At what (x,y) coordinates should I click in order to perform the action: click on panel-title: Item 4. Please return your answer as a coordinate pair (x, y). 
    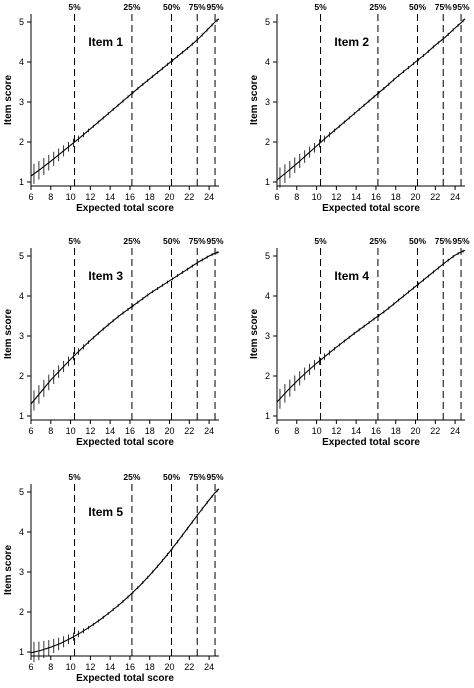
    Looking at the image, I should click on (351, 276).